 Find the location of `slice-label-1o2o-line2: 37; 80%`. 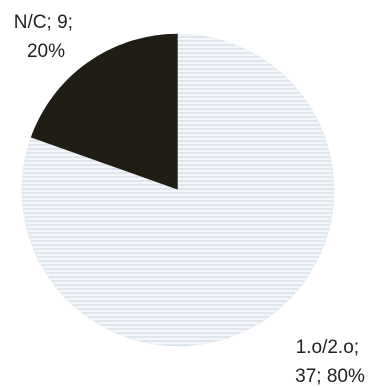

slice-label-1o2o-line2: 37; 80% is located at coordinates (330, 376).